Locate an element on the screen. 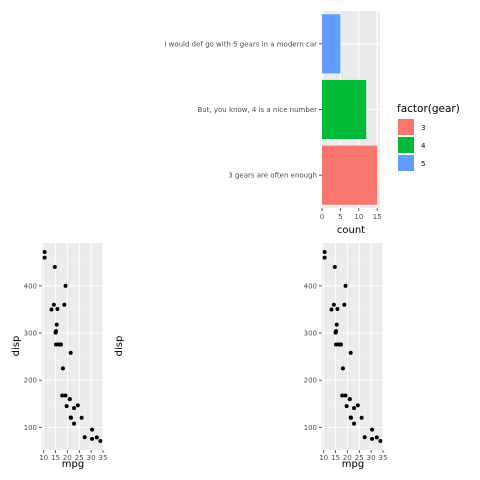 The width and height of the screenshot is (480, 480). scatter-right-x-axis-title: mpg is located at coordinates (353, 464).